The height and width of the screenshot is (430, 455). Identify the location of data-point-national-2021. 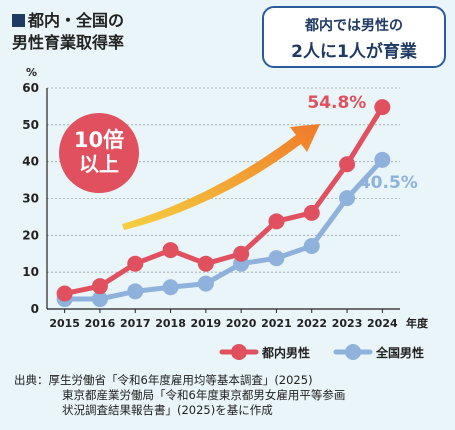
(276, 258).